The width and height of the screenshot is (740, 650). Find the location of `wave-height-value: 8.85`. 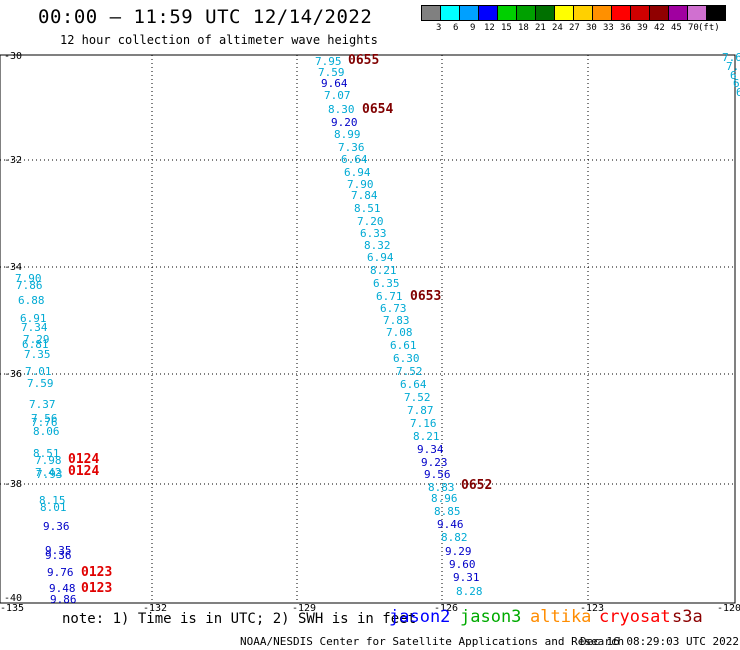

wave-height-value: 8.85 is located at coordinates (447, 511).